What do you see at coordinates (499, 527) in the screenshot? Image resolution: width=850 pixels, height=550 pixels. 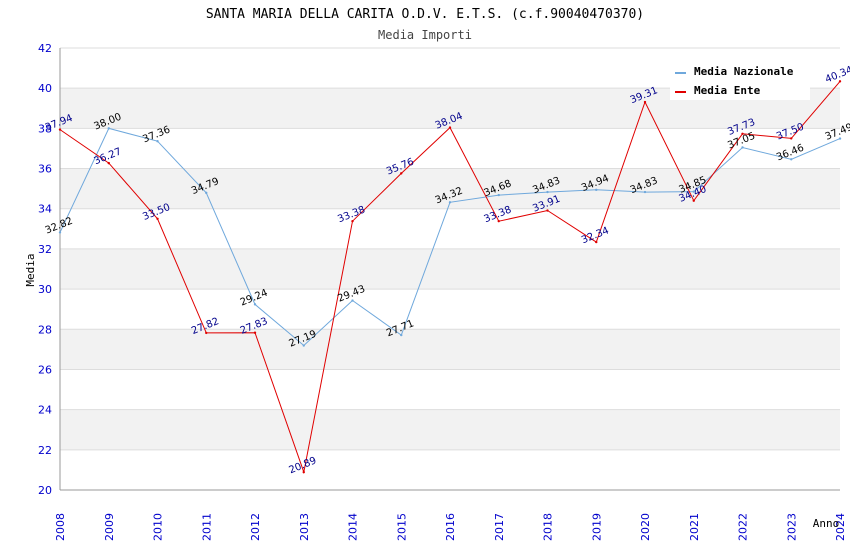 I see `x-tick-label: 2017` at bounding box center [499, 527].